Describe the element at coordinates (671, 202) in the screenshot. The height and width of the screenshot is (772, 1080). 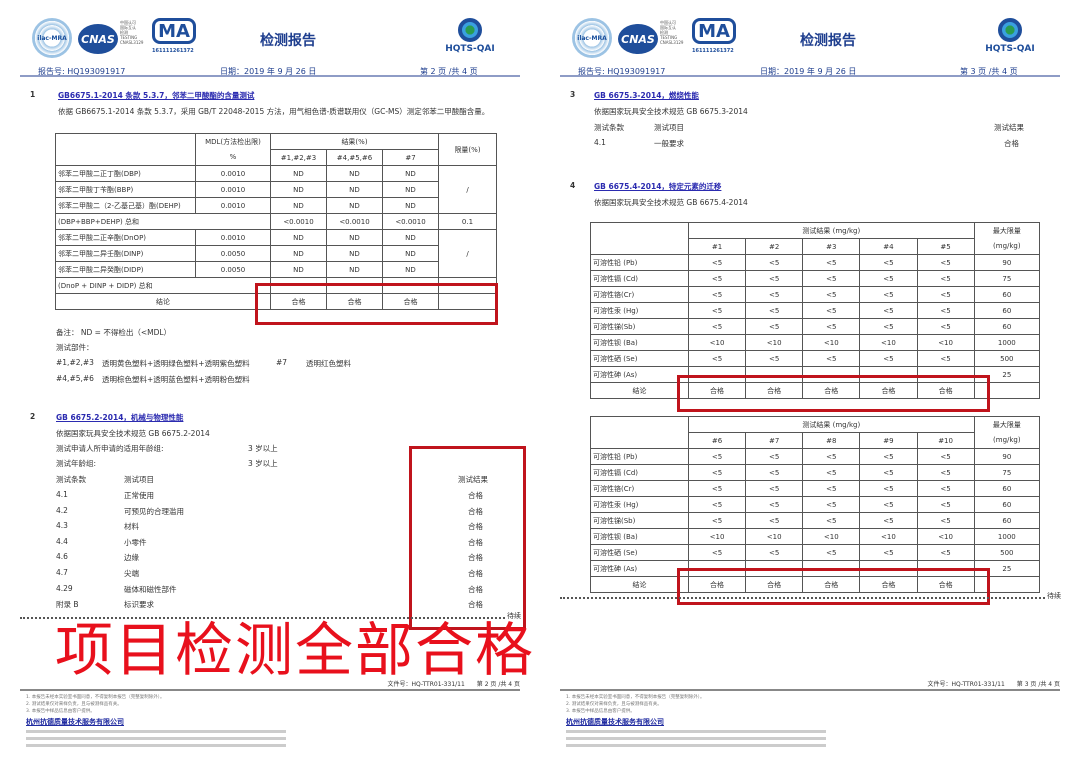
I see `standard-basis: 依据国家玩具安全技术规范 GB 6675.4-2014` at that location.